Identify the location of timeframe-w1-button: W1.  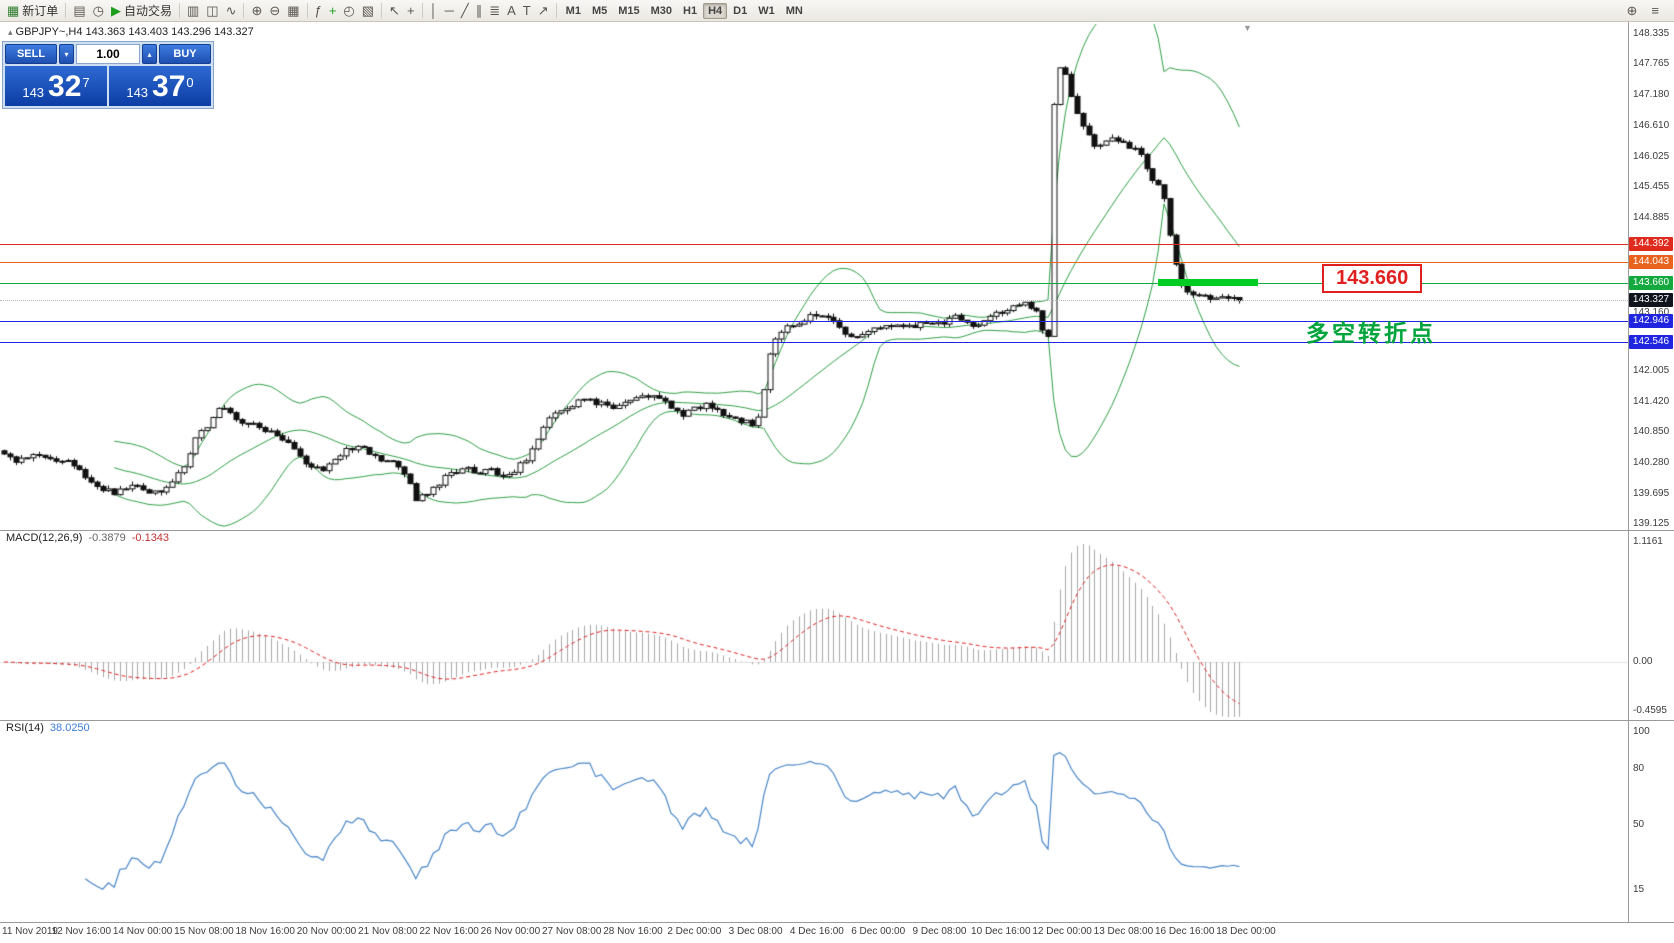
(766, 10).